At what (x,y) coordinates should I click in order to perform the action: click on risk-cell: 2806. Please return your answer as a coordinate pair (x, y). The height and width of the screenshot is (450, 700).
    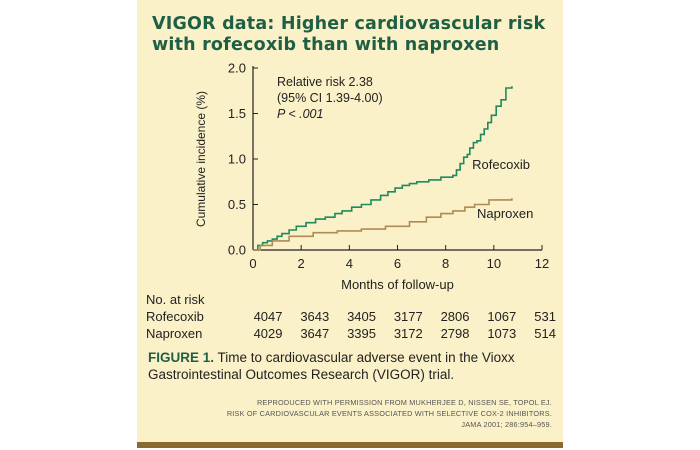
    Looking at the image, I should click on (455, 316).